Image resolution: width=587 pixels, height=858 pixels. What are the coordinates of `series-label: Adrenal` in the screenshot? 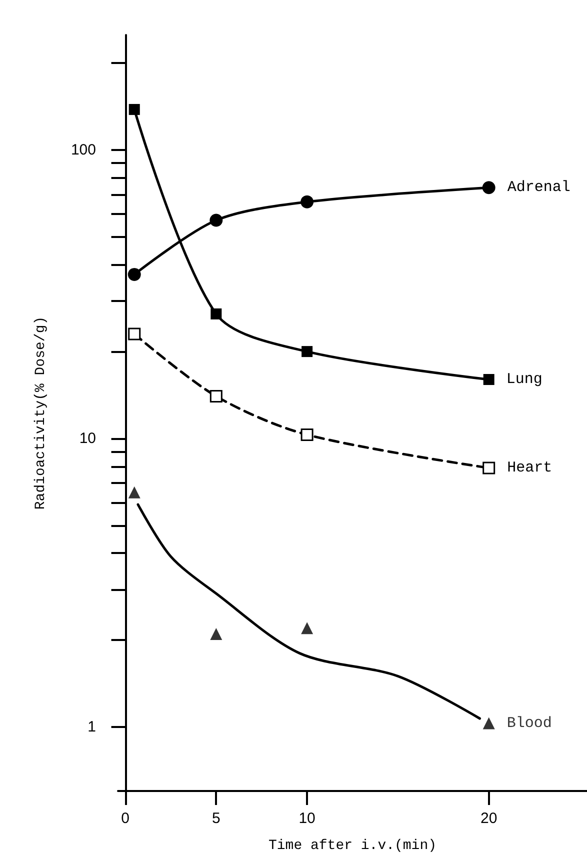 It's located at (538, 187).